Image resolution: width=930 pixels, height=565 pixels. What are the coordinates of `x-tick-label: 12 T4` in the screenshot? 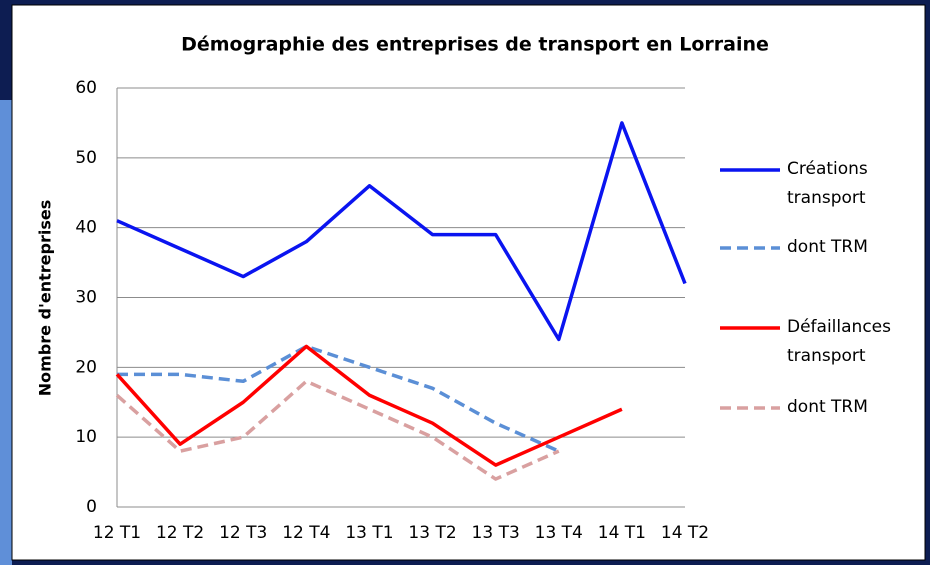 It's located at (306, 533).